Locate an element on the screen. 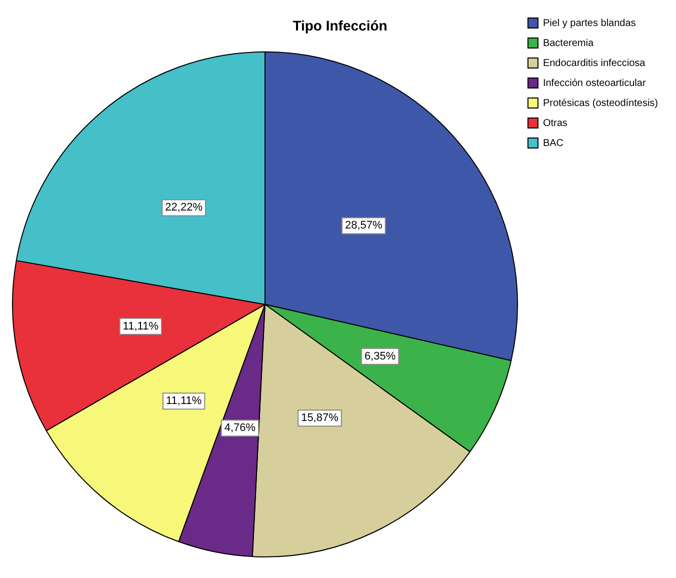 This screenshot has height=578, width=676. legend-label: Endocarditis infecciosa is located at coordinates (594, 63).